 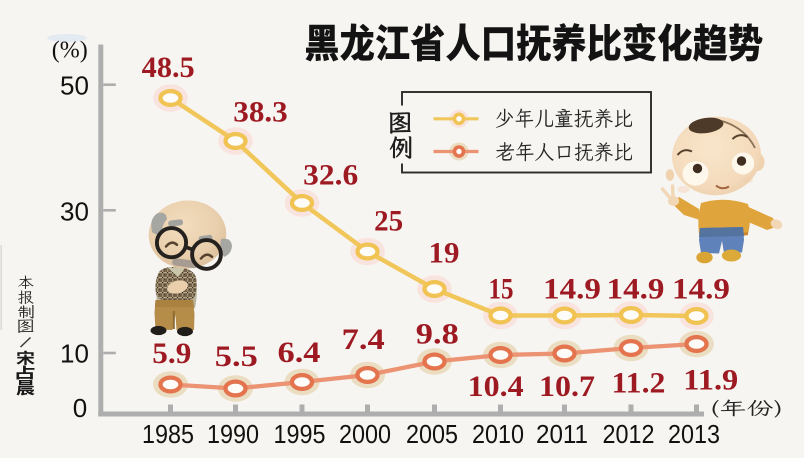 What do you see at coordinates (365, 435) in the screenshot?
I see `svg-text: 2000` at bounding box center [365, 435].